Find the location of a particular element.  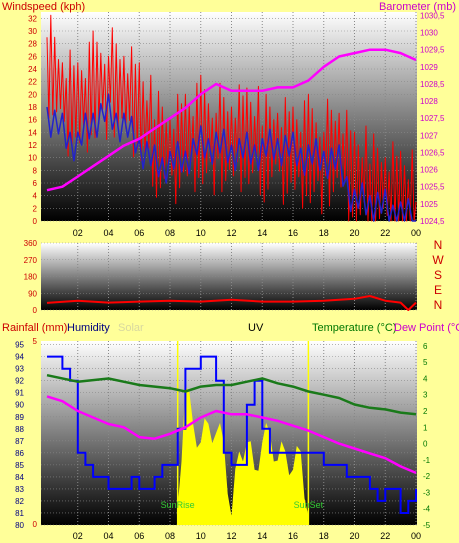

y-left-tick-label: 10 is located at coordinates (32, 158).